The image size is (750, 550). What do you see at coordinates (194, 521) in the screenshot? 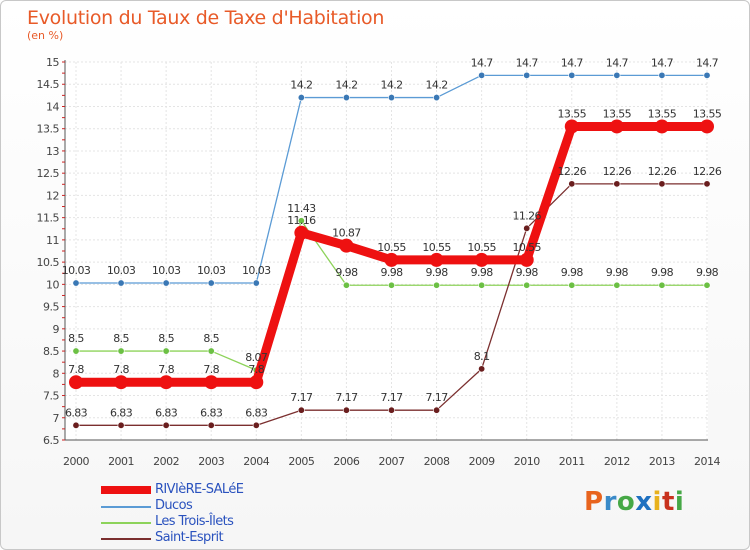
I see `legend-label: Les Trois-Îlets` at bounding box center [194, 521].